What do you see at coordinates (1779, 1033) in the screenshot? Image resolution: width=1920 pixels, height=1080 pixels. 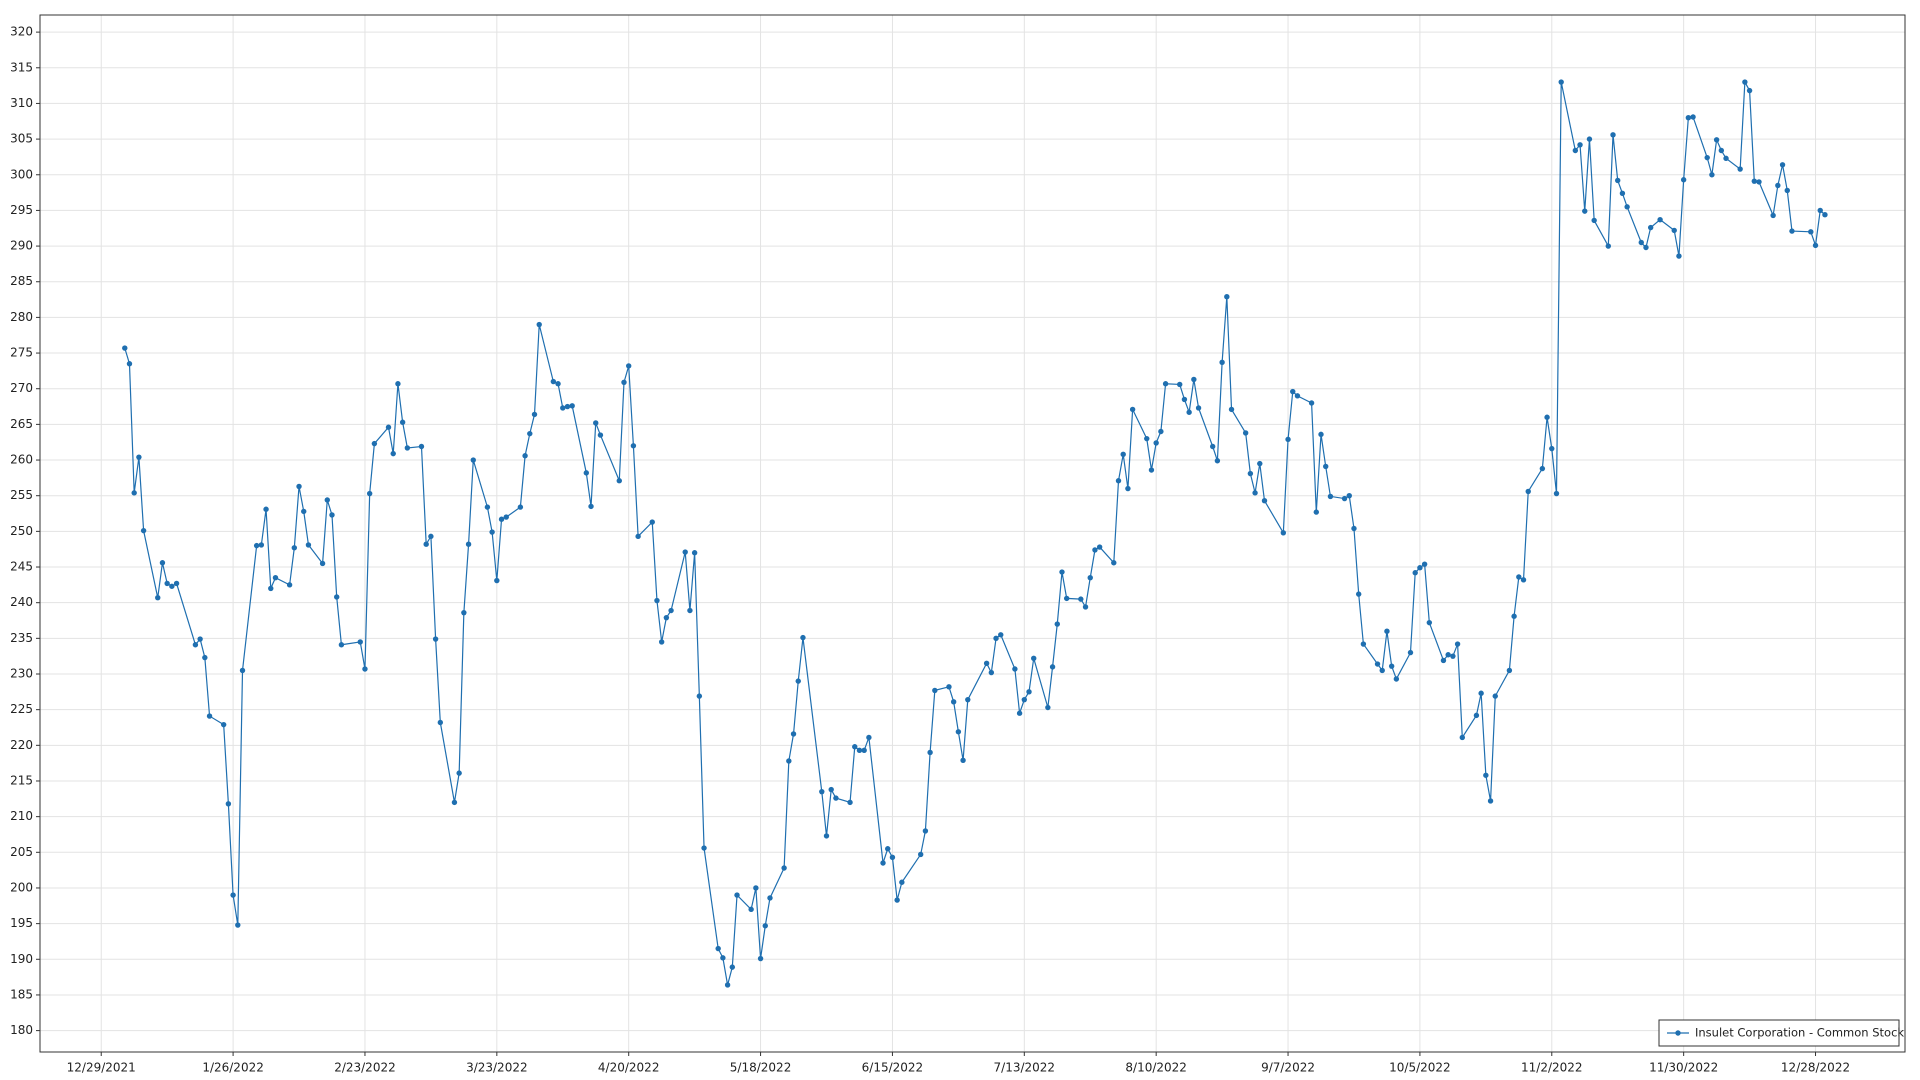 I see `legend-box` at bounding box center [1779, 1033].